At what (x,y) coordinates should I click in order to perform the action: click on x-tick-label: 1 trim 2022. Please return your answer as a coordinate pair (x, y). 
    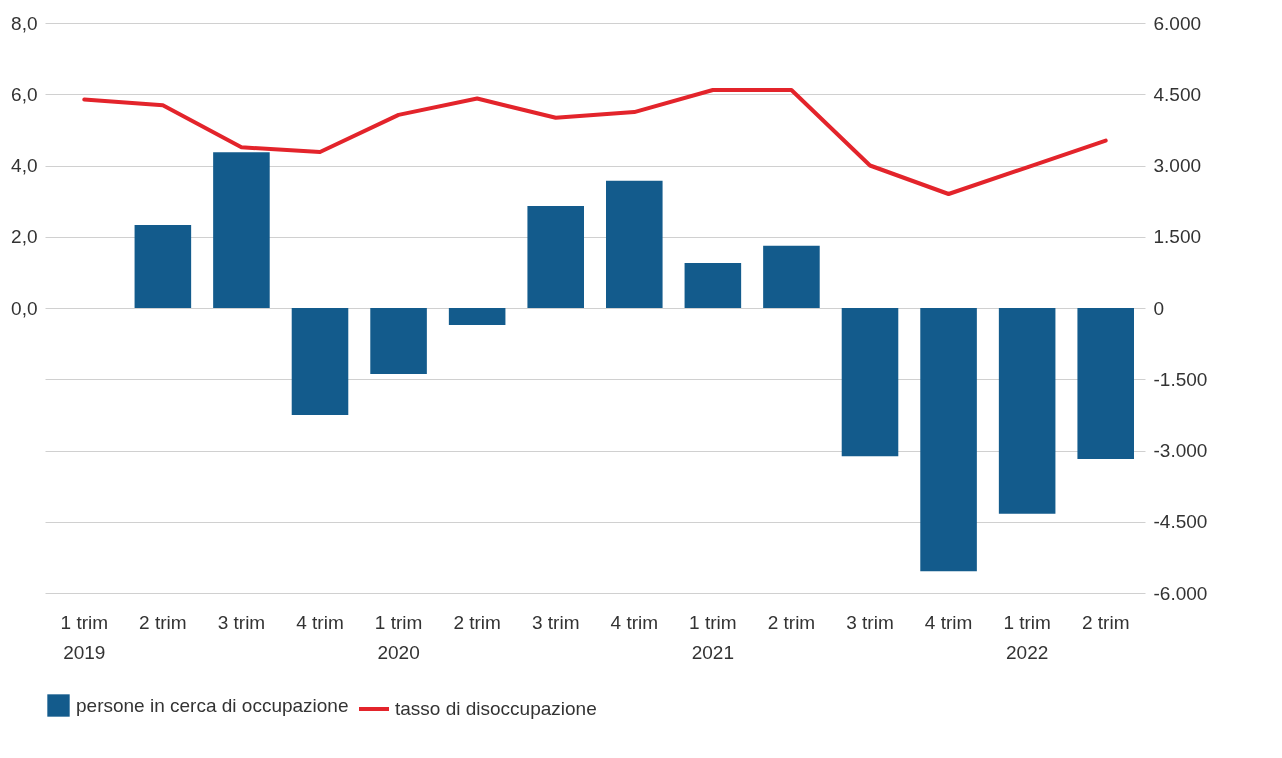
    Looking at the image, I should click on (1027, 637).